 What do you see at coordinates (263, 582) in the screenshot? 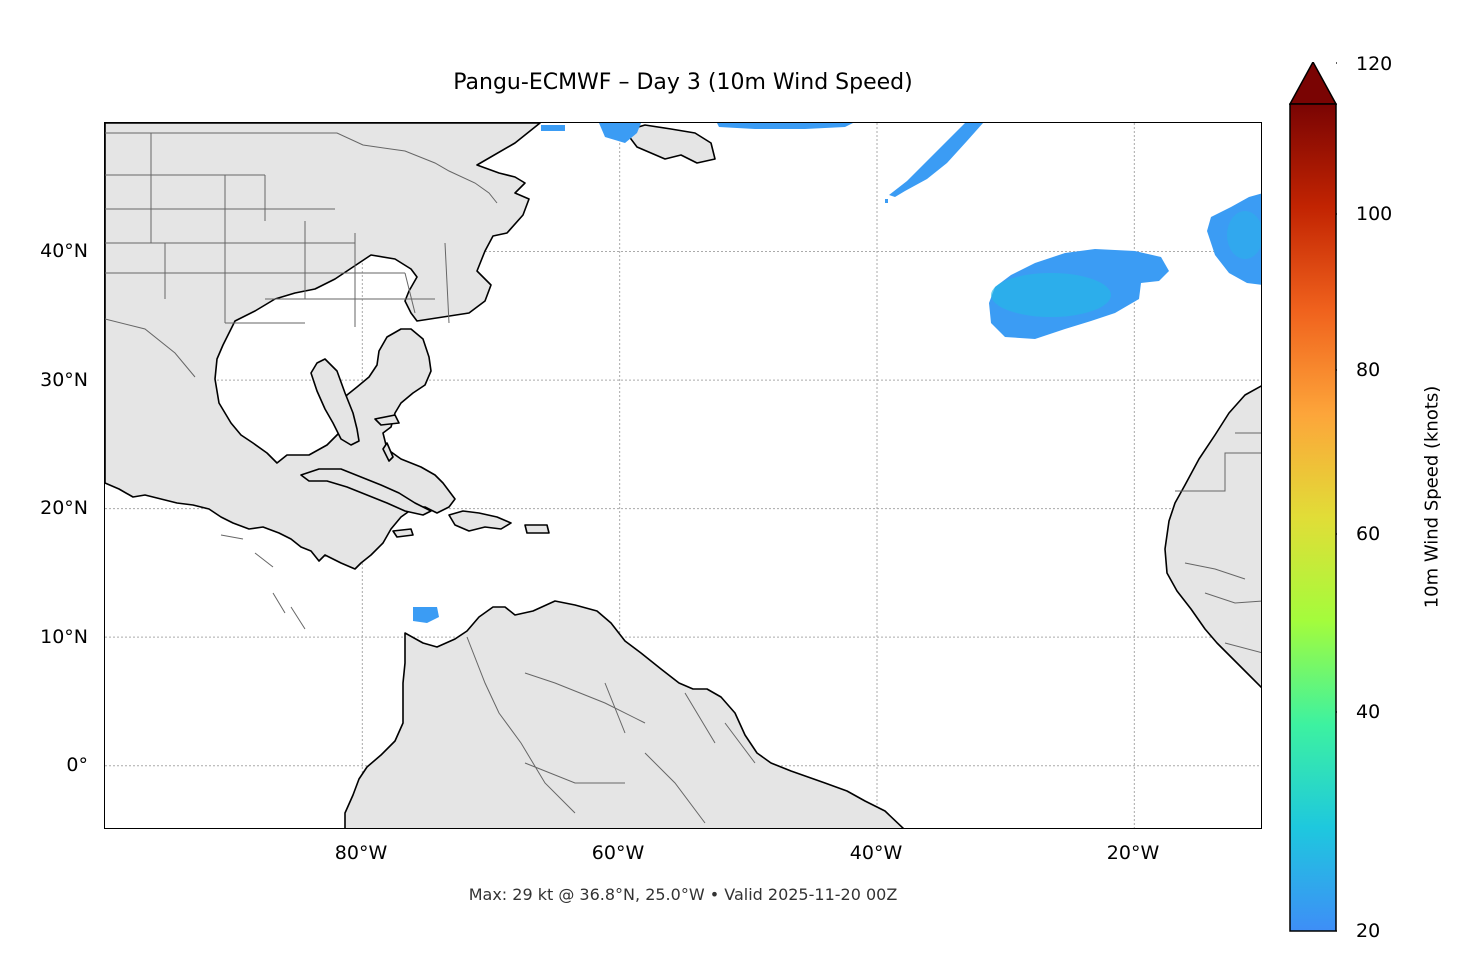
I see `central-america-borders` at bounding box center [263, 582].